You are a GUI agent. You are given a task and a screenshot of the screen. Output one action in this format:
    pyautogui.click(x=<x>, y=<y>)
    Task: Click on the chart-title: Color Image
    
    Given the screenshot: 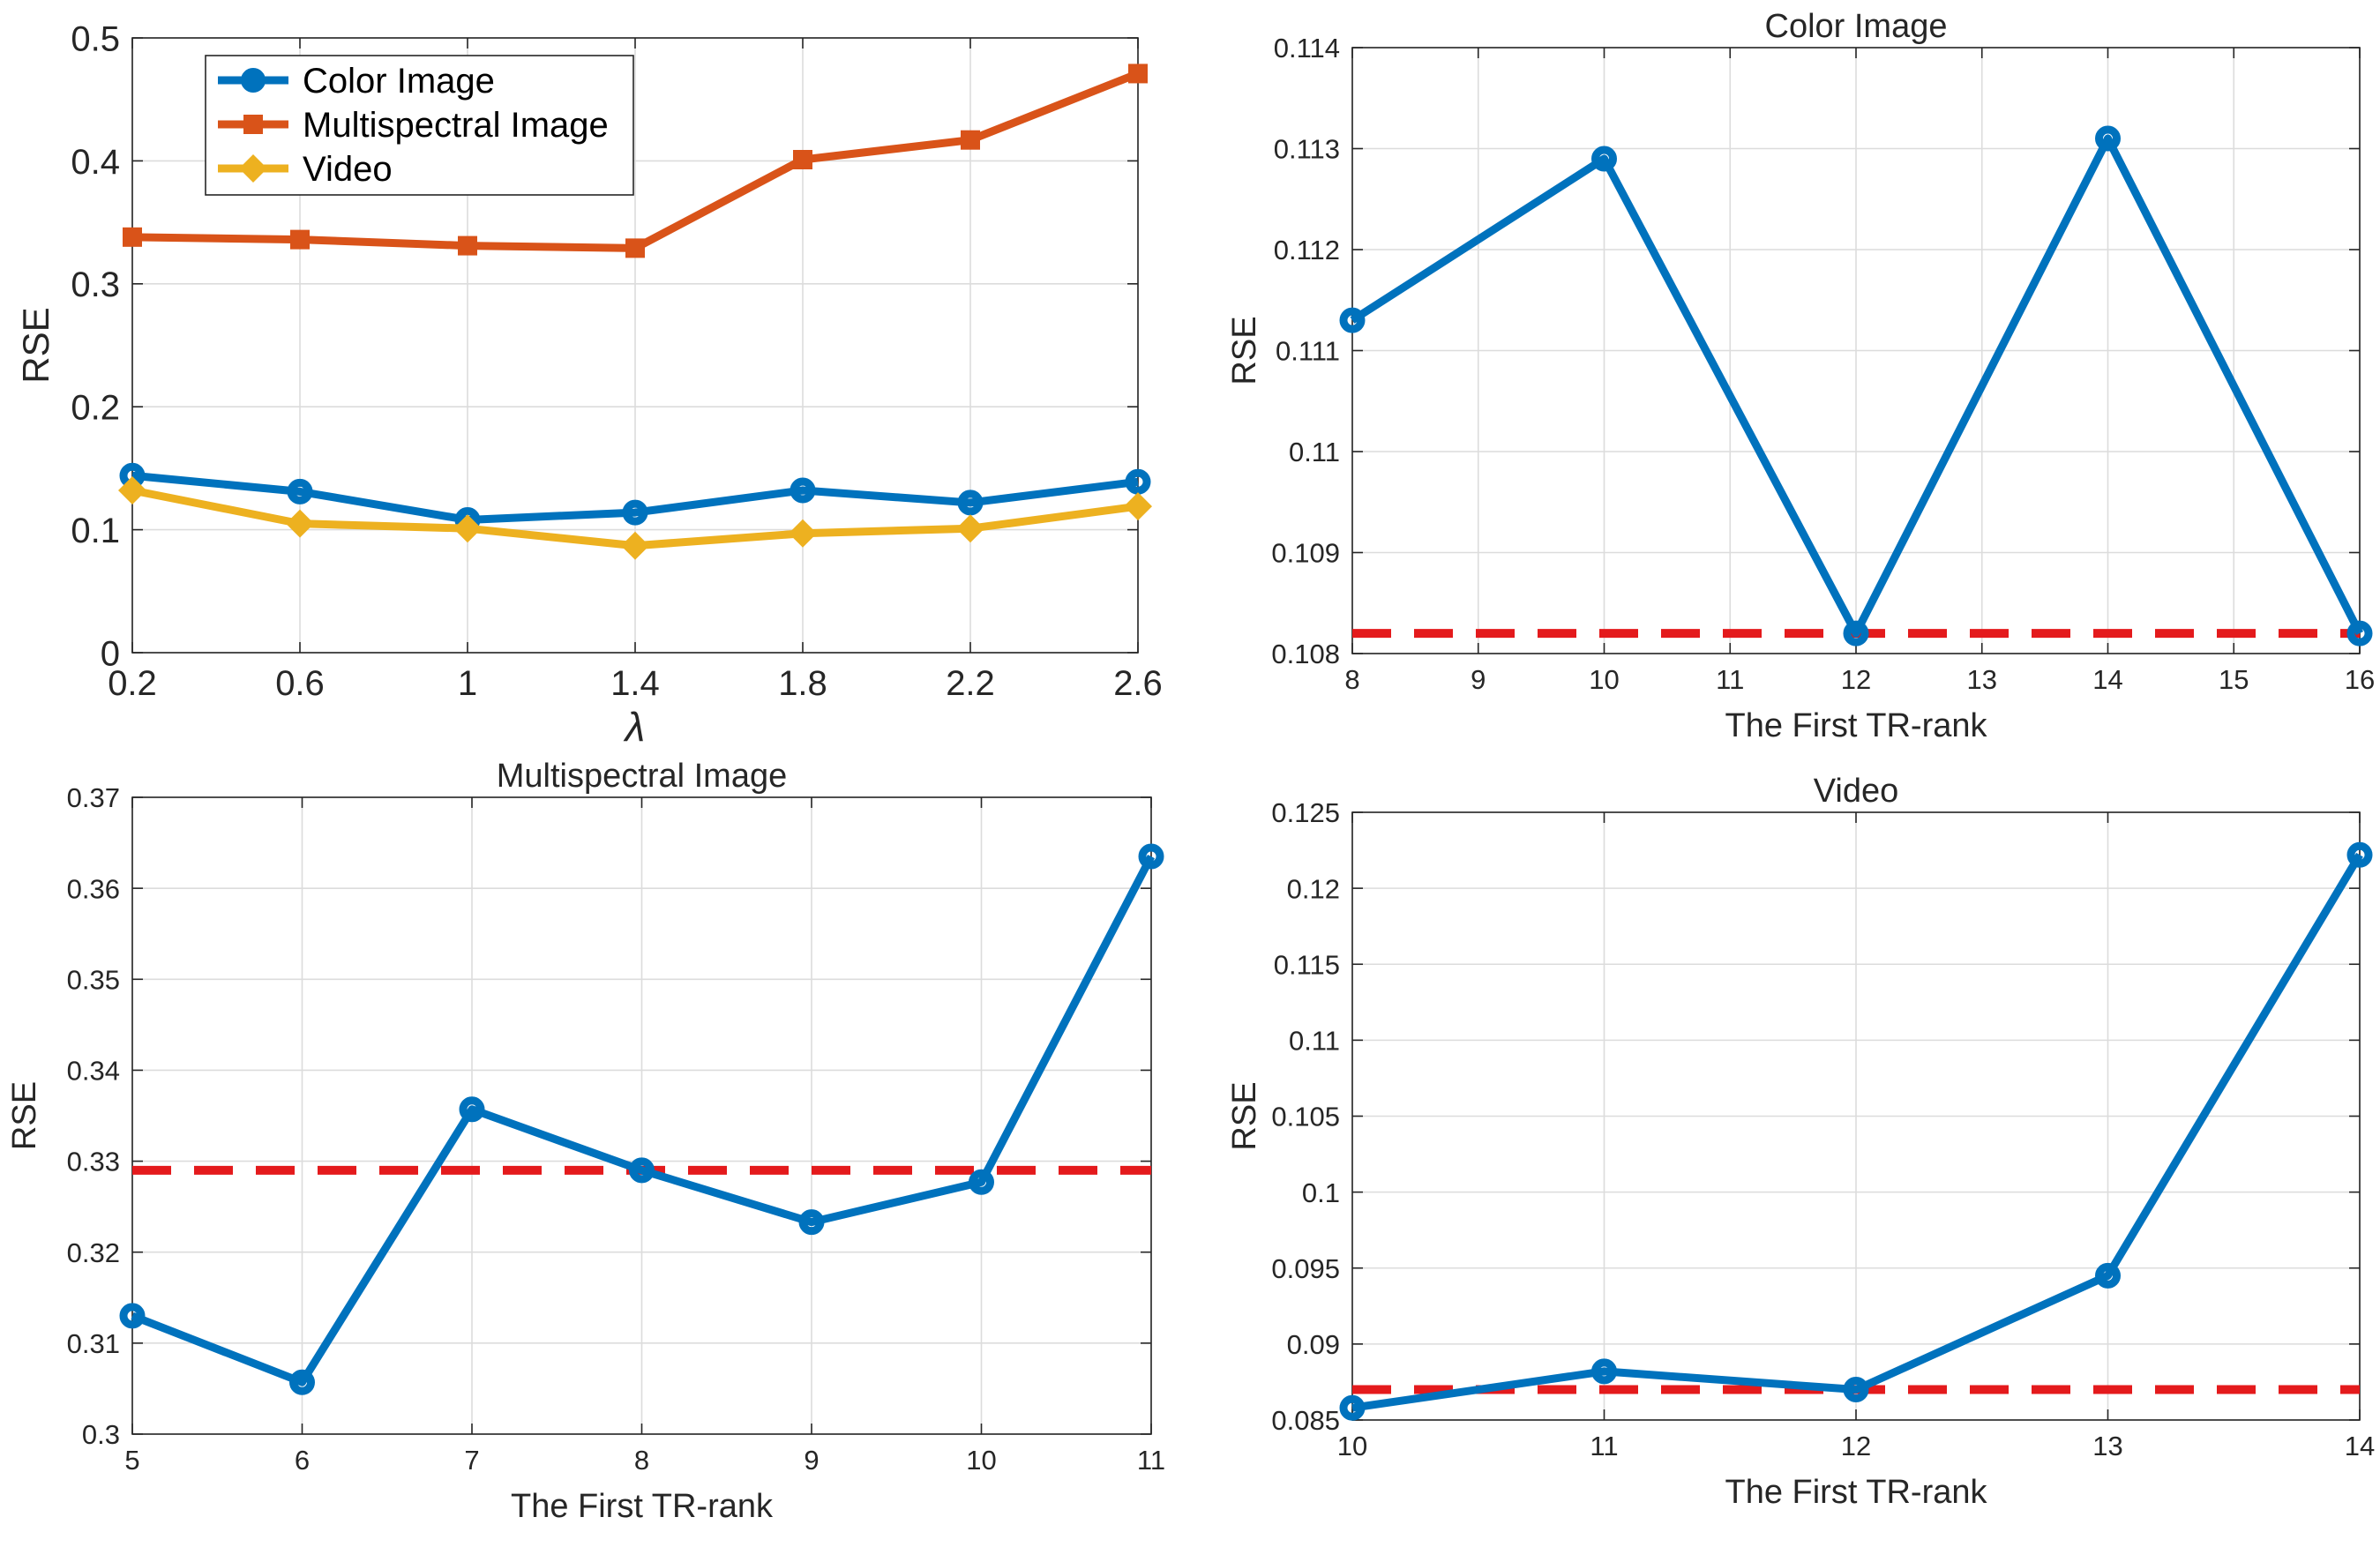 What is the action you would take?
    pyautogui.click(x=1856, y=26)
    